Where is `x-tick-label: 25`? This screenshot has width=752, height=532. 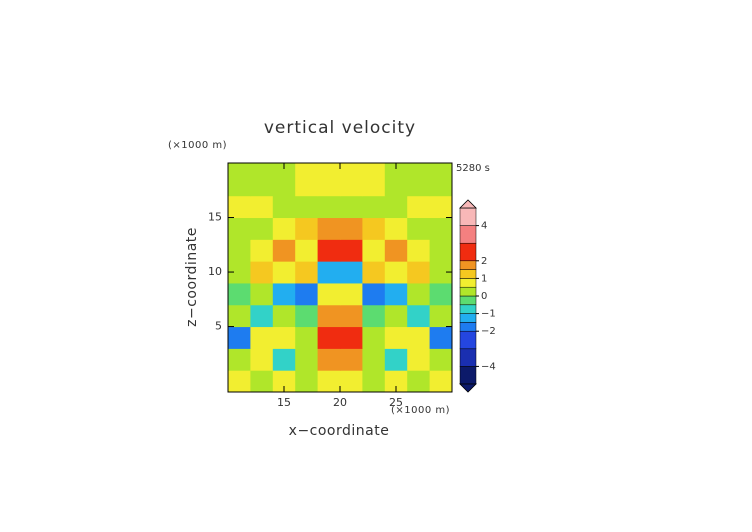 x-tick-label: 25 is located at coordinates (396, 402).